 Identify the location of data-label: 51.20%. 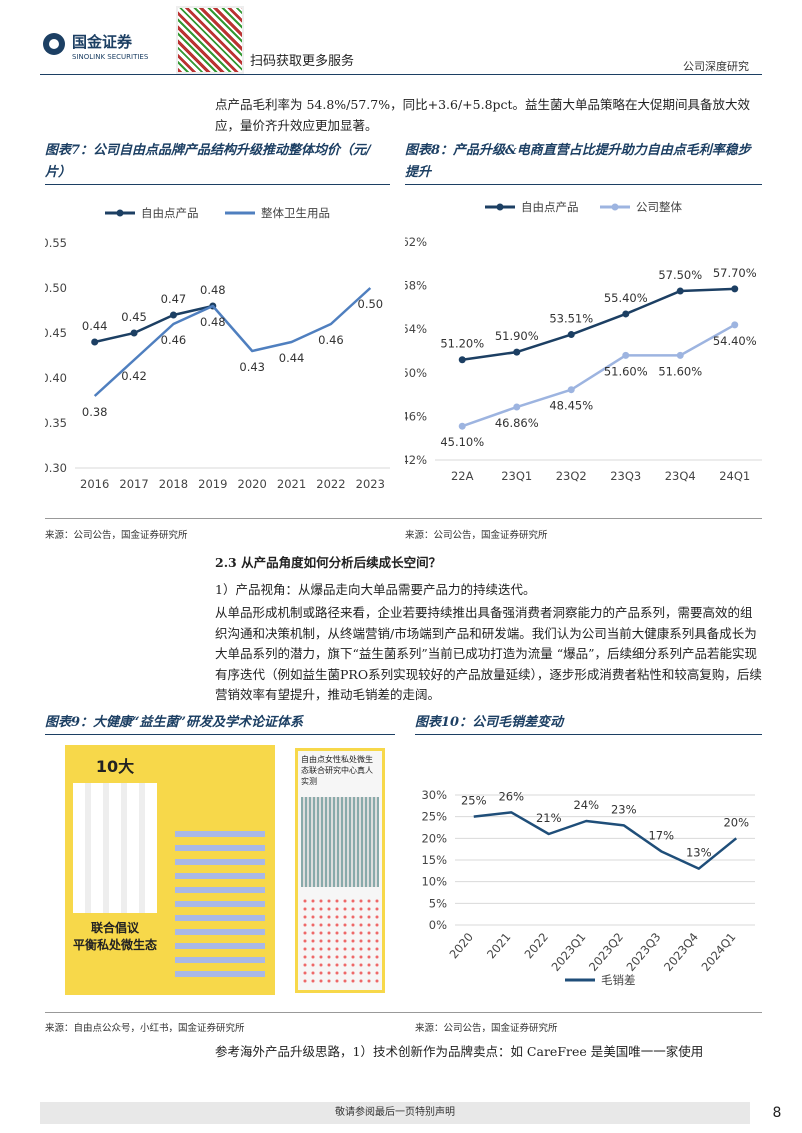
(462, 344).